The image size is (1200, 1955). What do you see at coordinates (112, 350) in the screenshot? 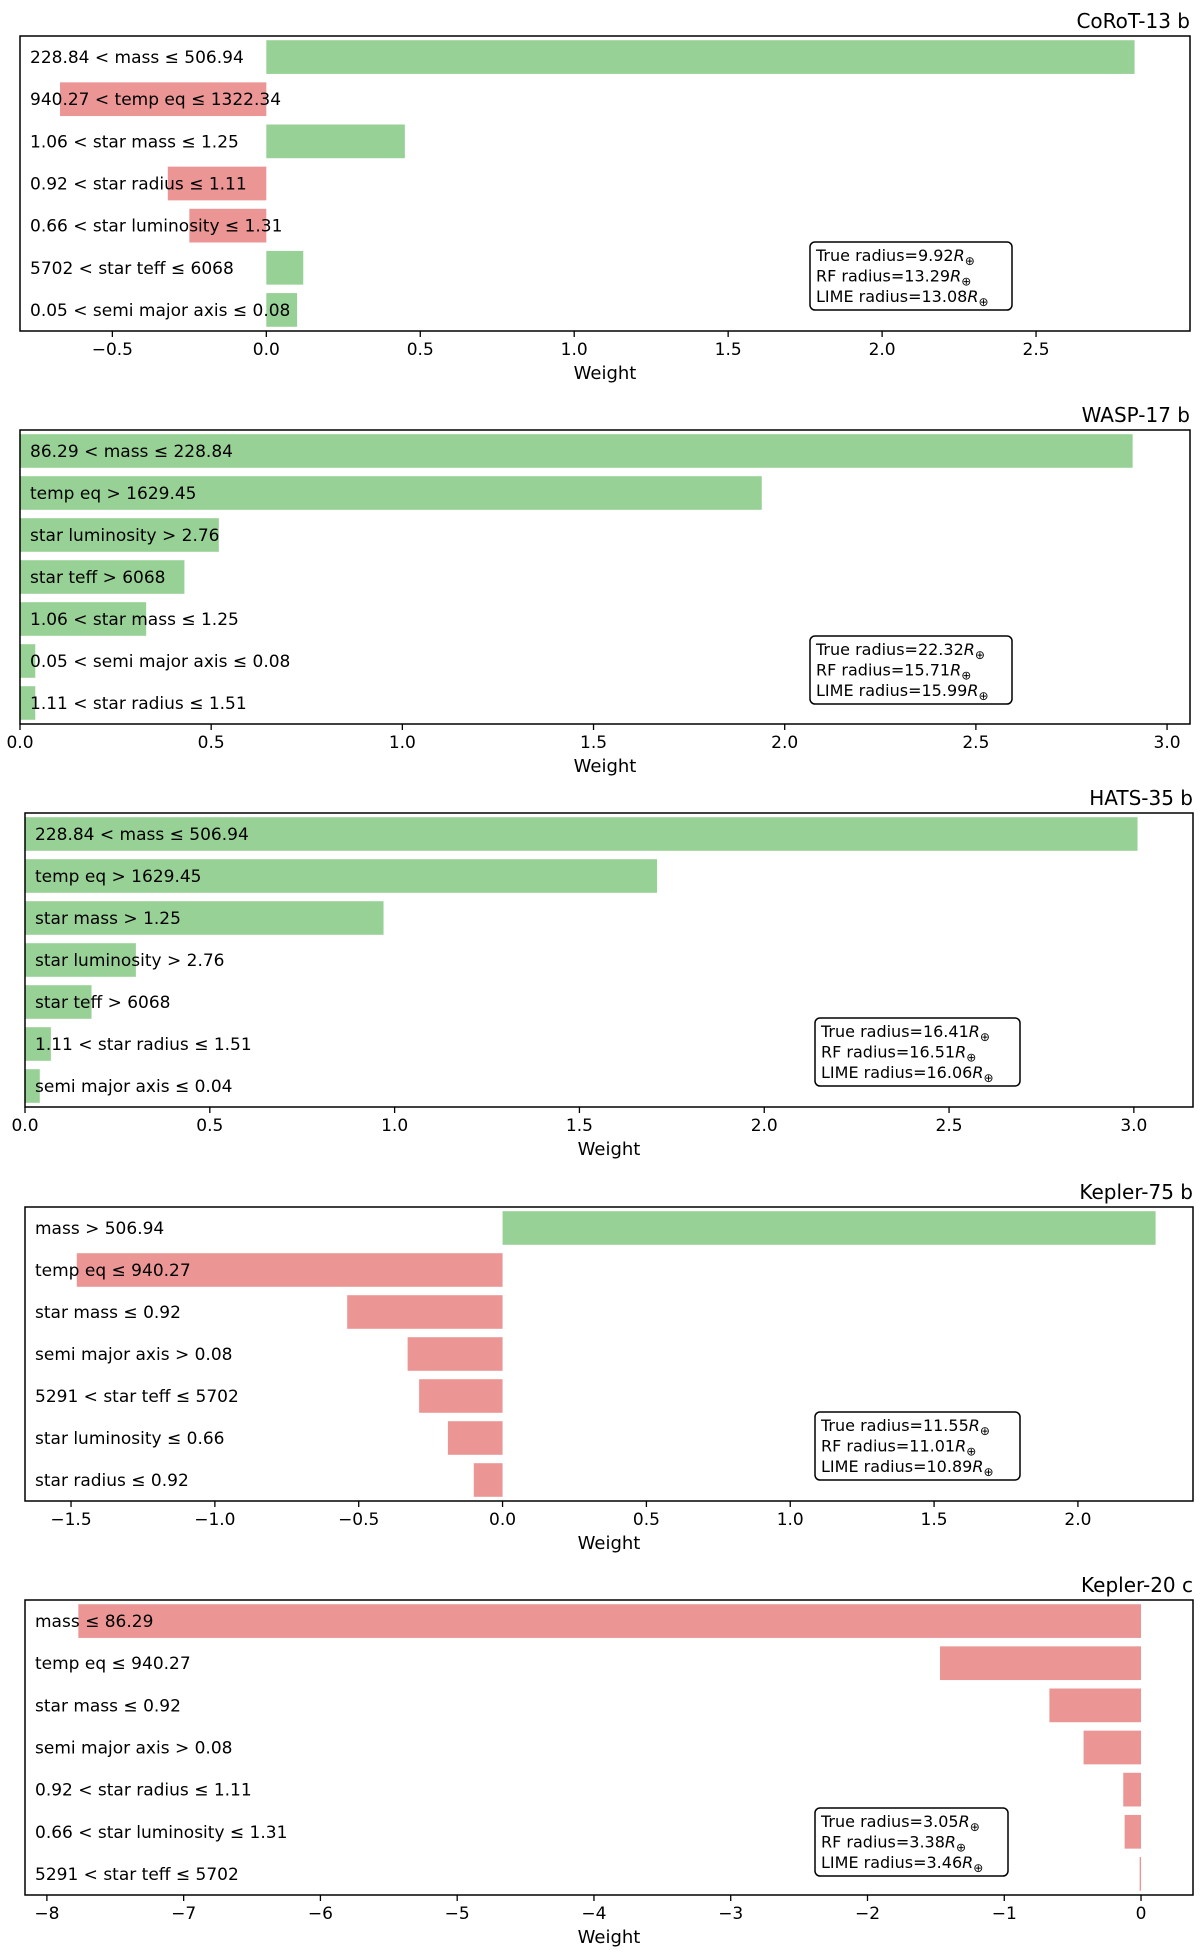
I see `x-tick-label: −0.5` at bounding box center [112, 350].